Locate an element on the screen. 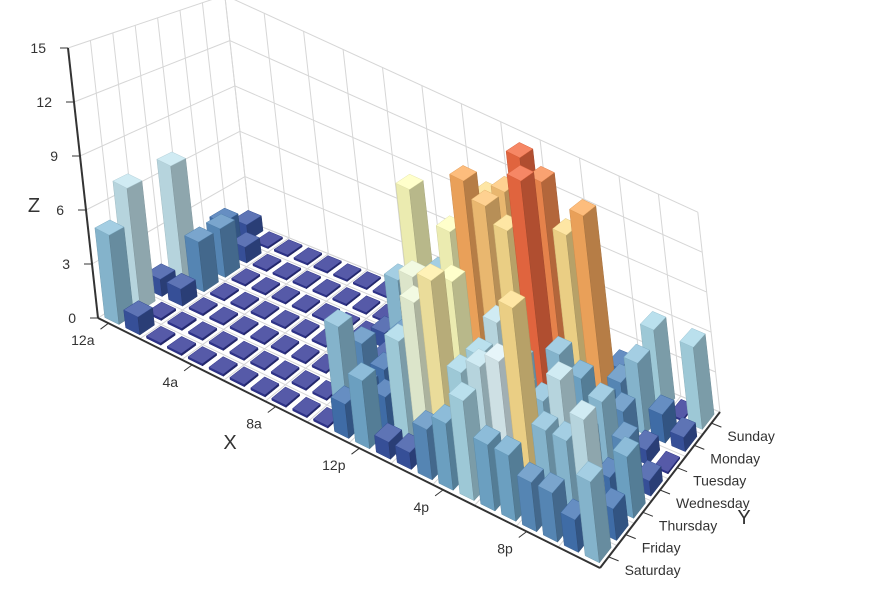 The height and width of the screenshot is (590, 883). bar-saturday-6a is located at coordinates (244, 377).